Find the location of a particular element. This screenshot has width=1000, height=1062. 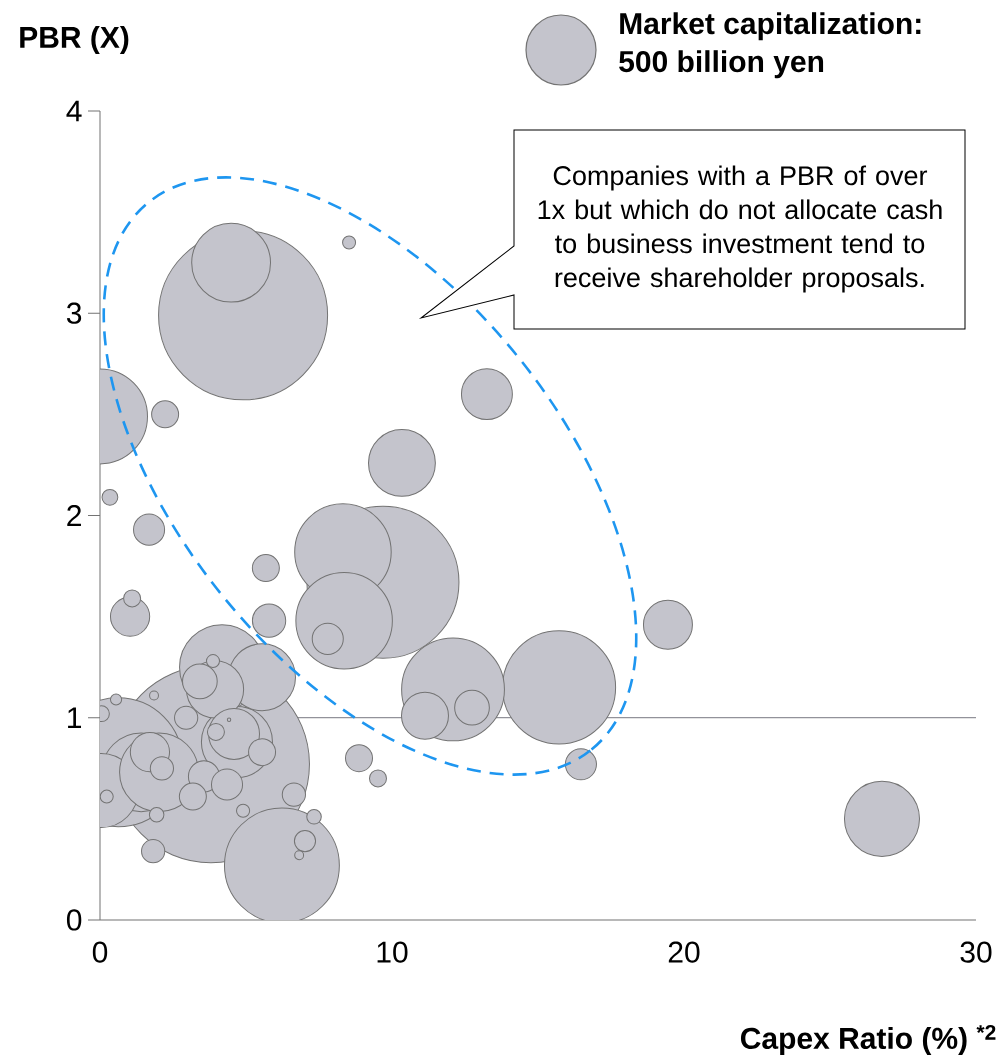

y-tick-label: 1 is located at coordinates (75, 718).